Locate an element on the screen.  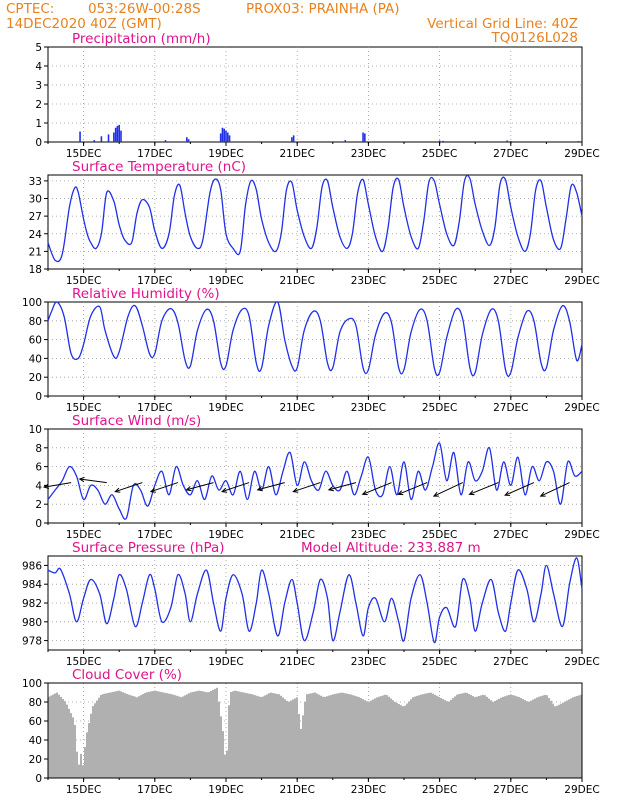
press-ytick-label: 982 is located at coordinates (32, 604).